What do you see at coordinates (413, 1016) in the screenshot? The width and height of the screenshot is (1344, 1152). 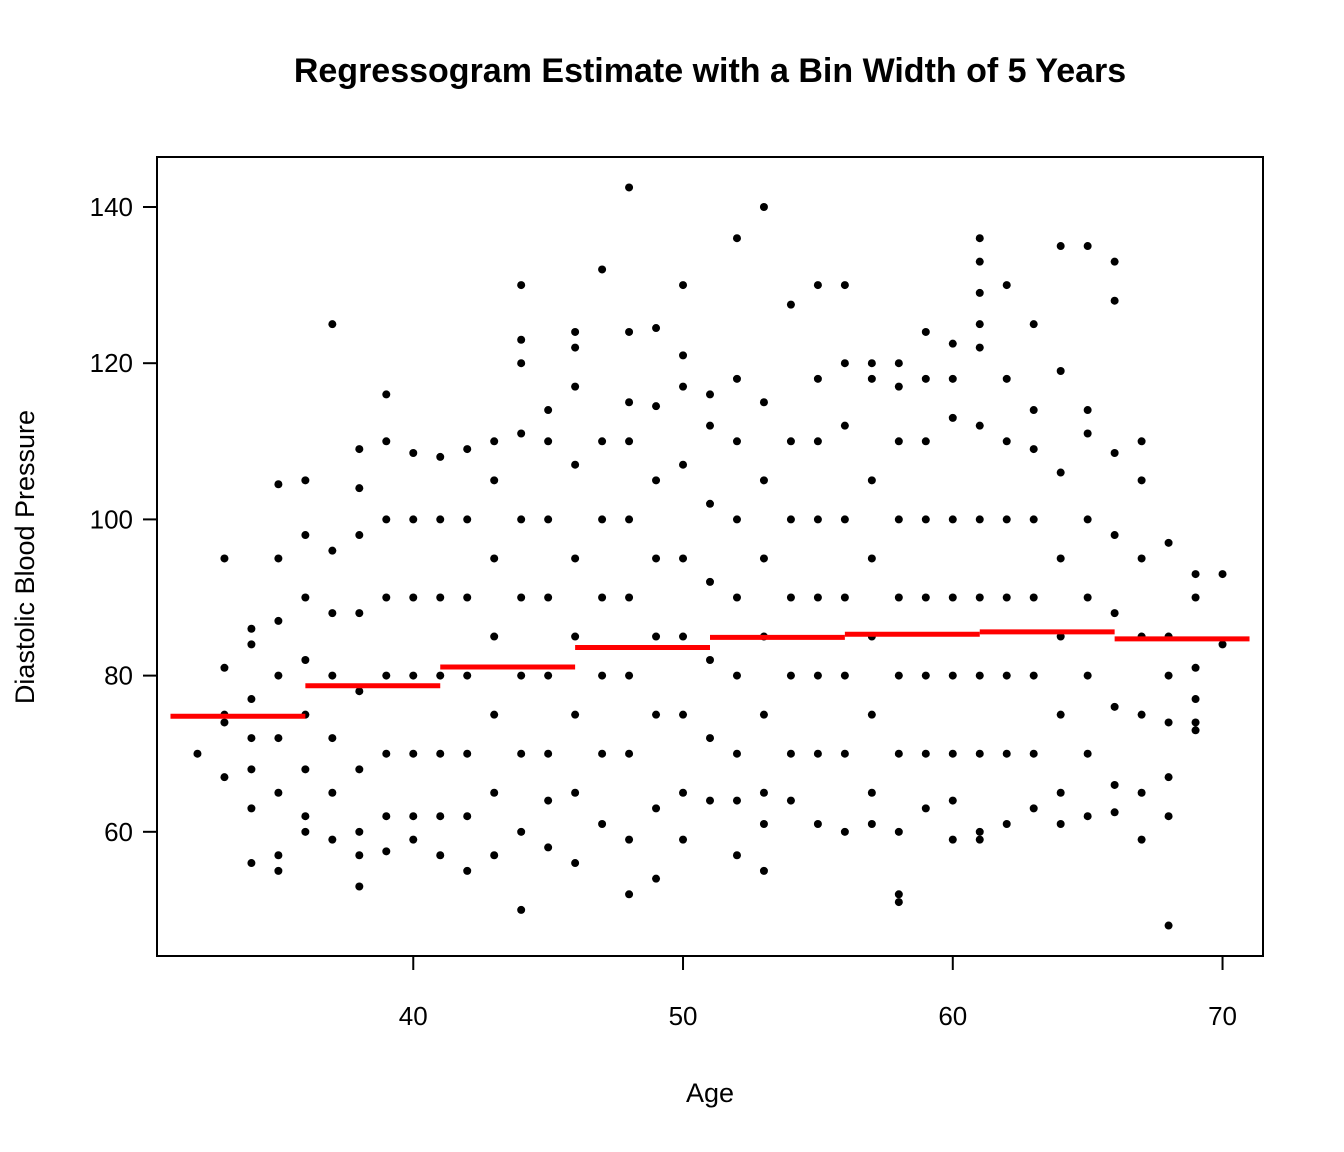 I see `x-tick-label: 40` at bounding box center [413, 1016].